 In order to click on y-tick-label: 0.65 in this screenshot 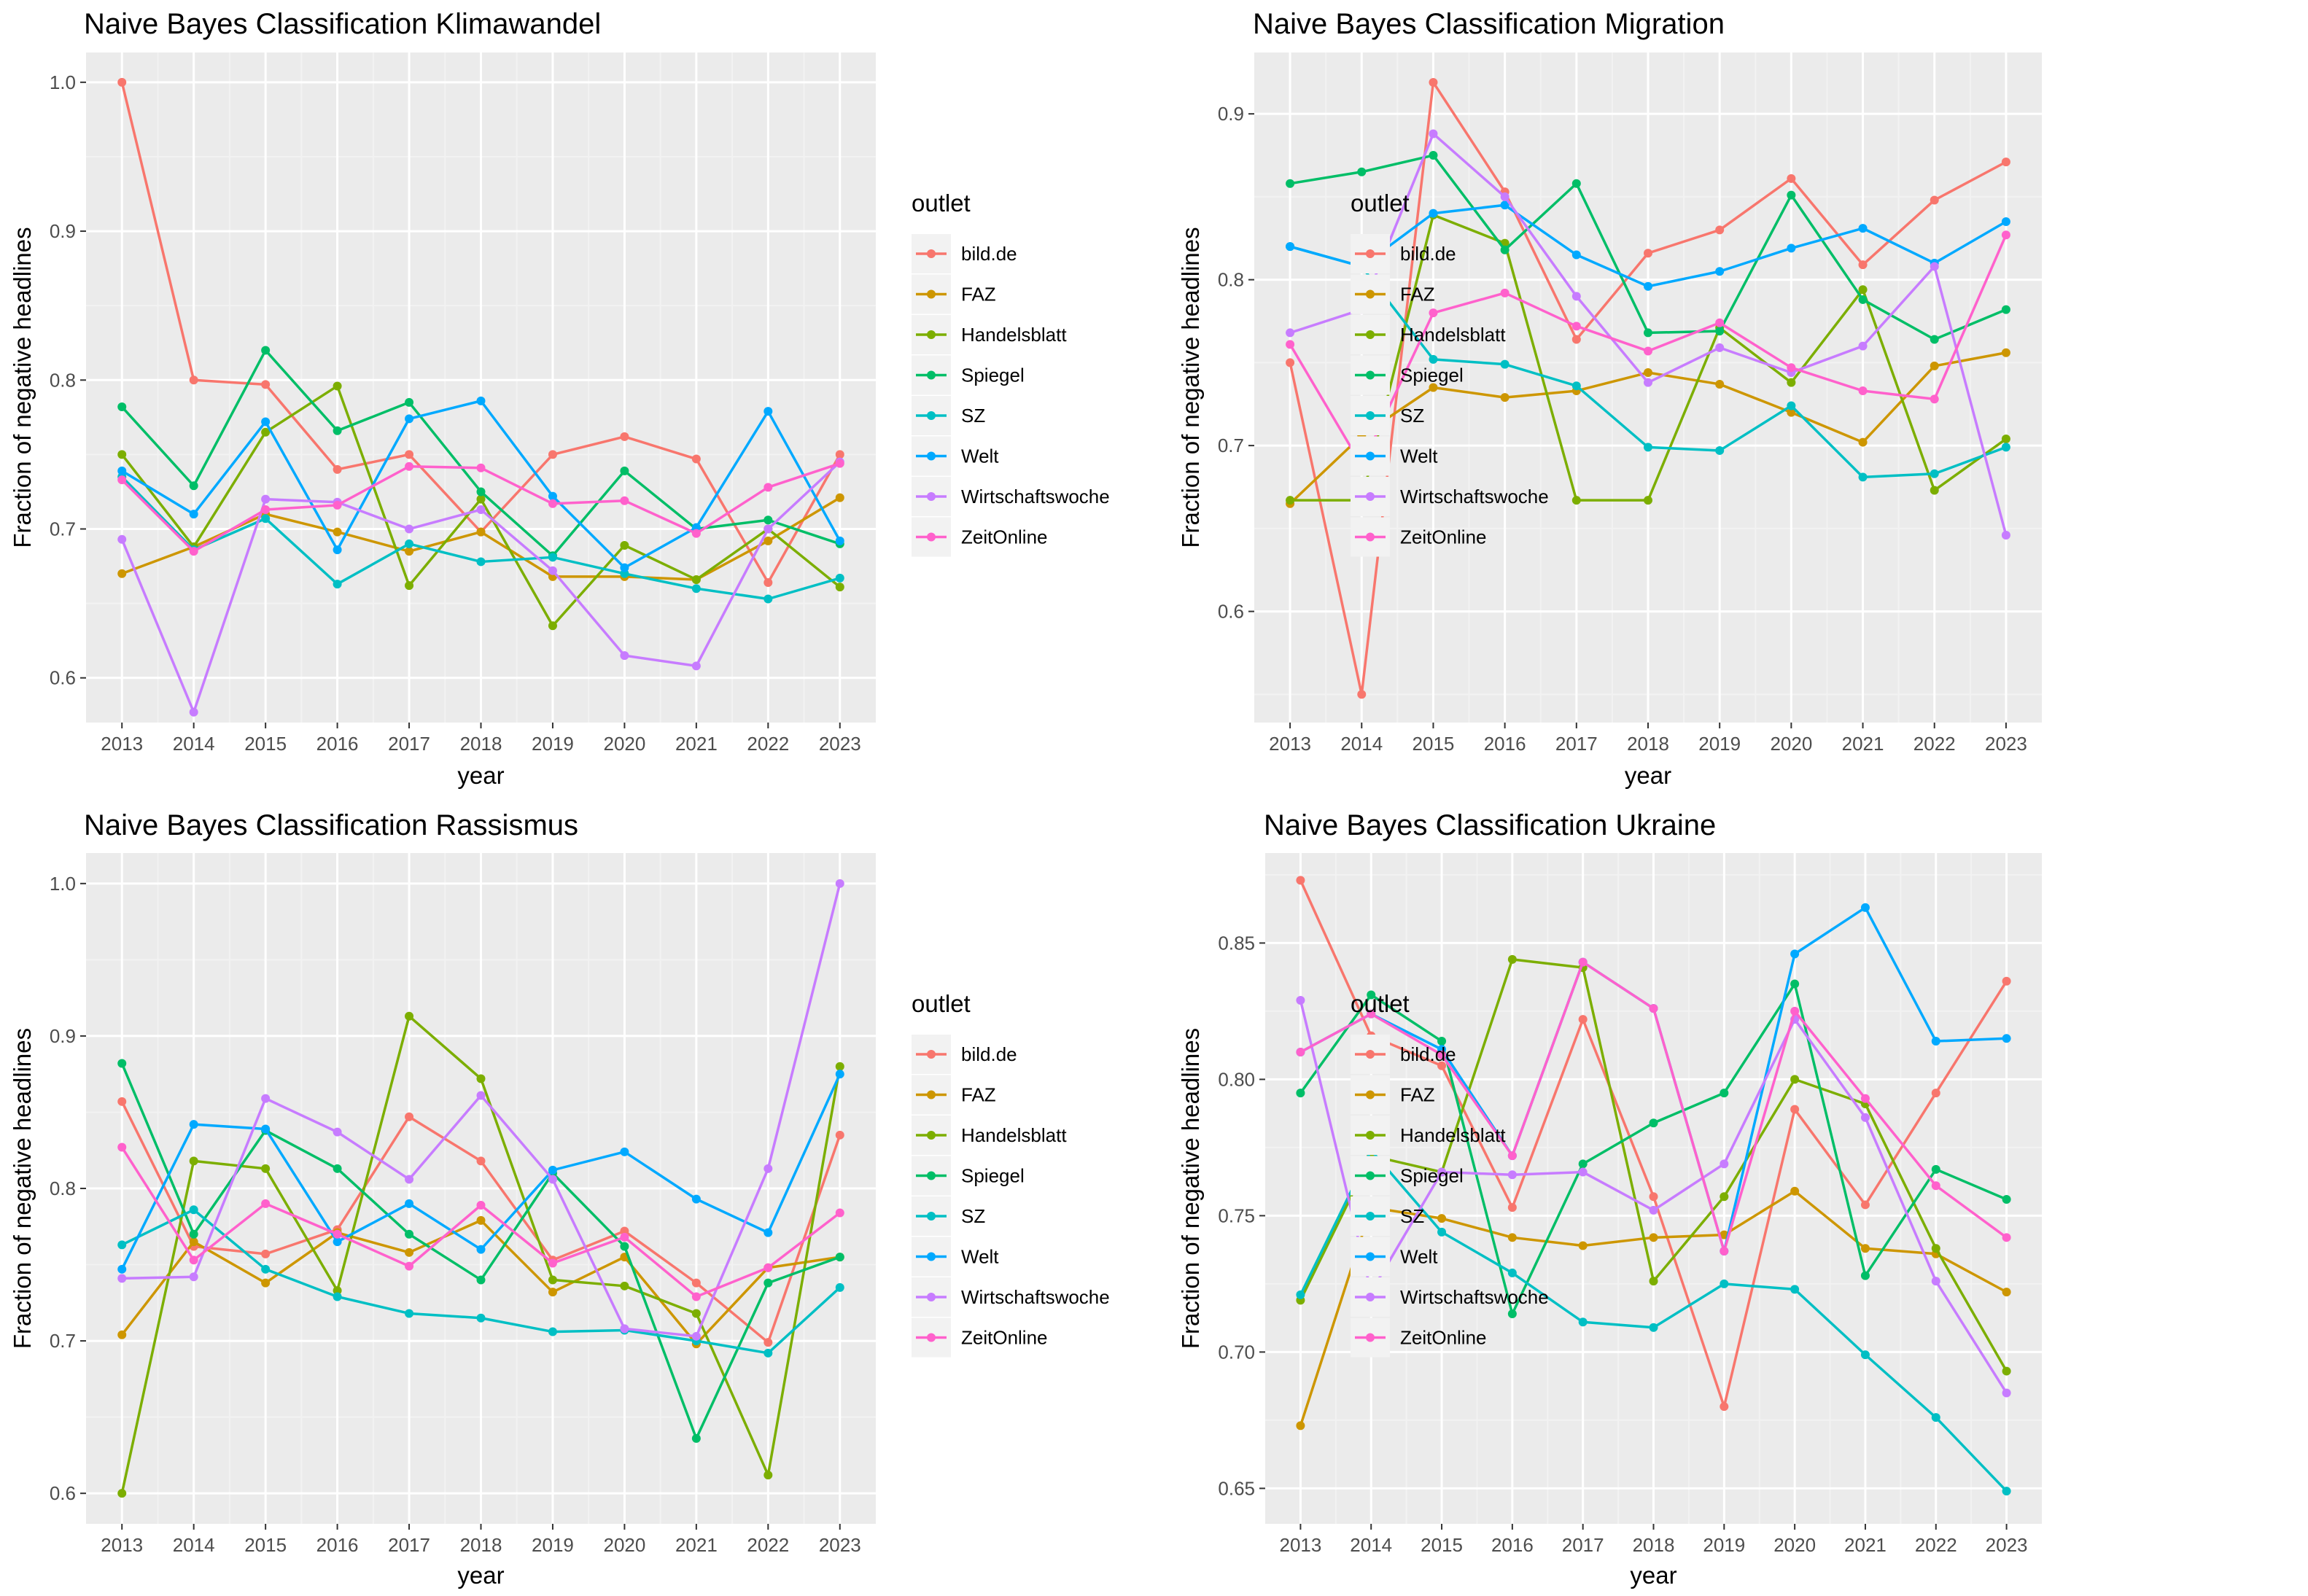, I will do `click(1237, 1488)`.